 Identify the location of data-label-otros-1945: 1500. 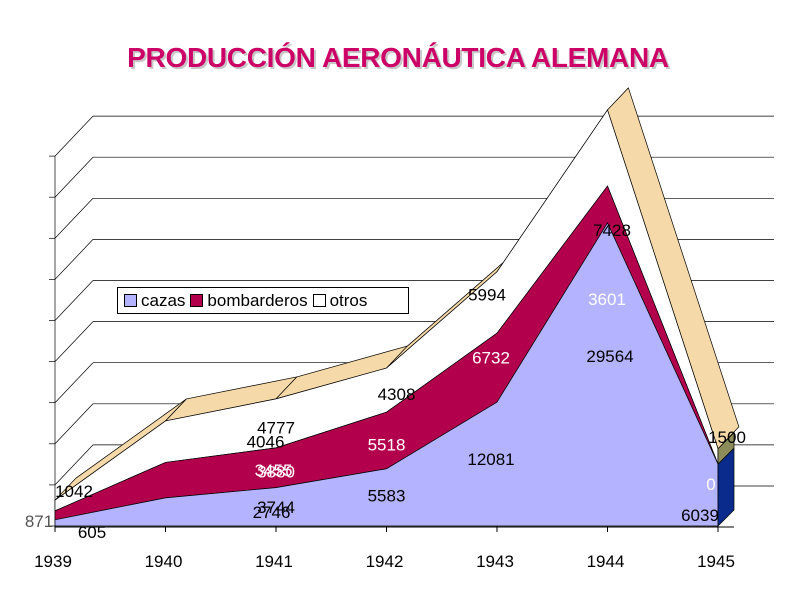
(727, 437).